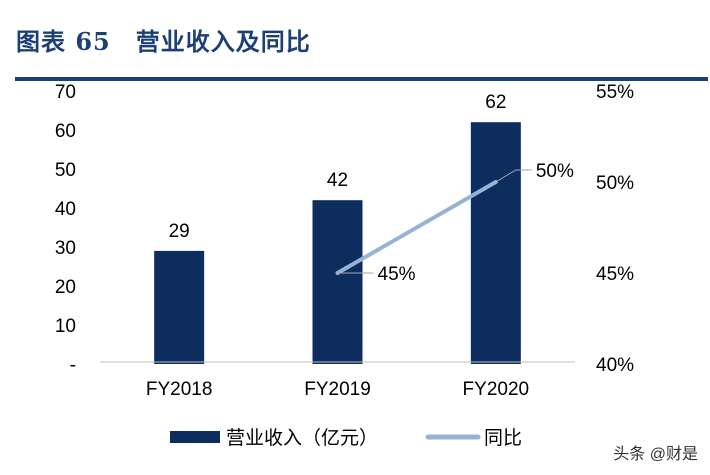 The height and width of the screenshot is (475, 710). What do you see at coordinates (65, 287) in the screenshot?
I see `y-tick-label: 20` at bounding box center [65, 287].